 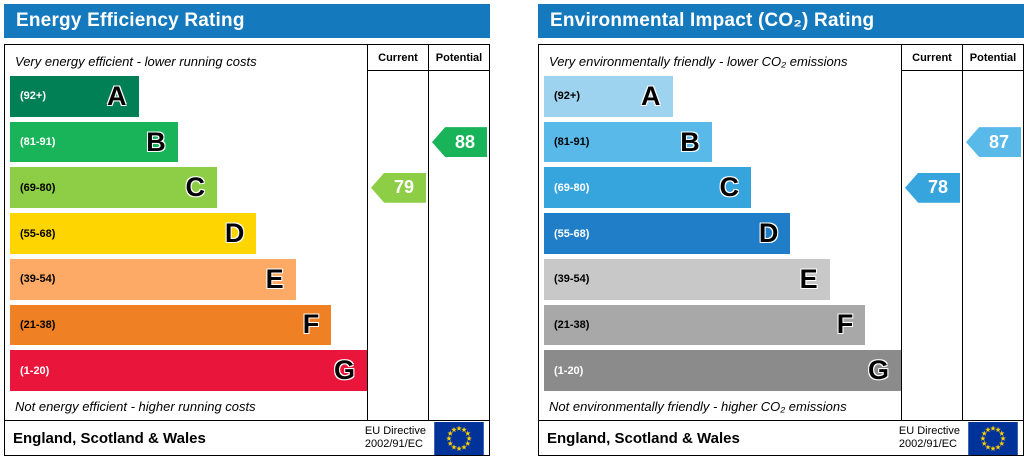 What do you see at coordinates (397, 232) in the screenshot?
I see `current-column: Current 79` at bounding box center [397, 232].